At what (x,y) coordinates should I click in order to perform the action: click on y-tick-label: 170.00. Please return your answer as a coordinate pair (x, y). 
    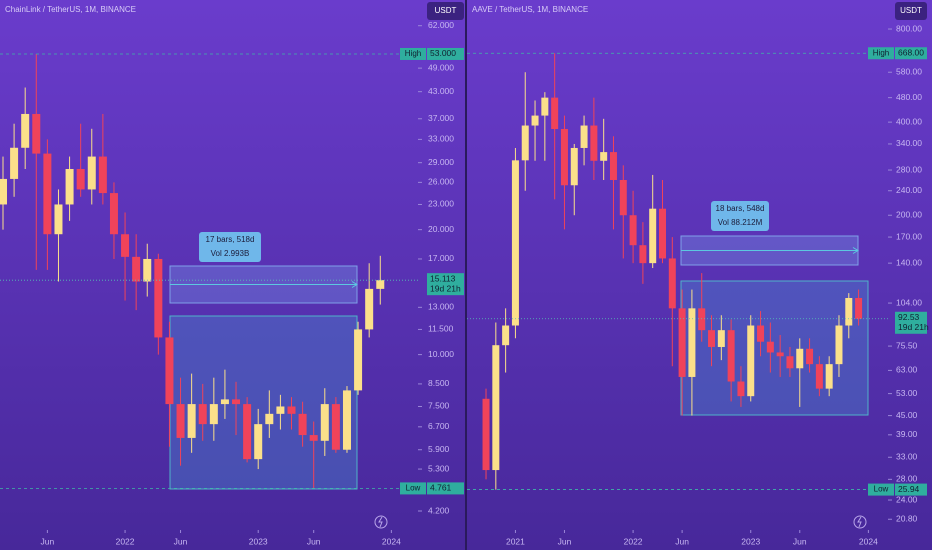
    Looking at the image, I should click on (909, 236).